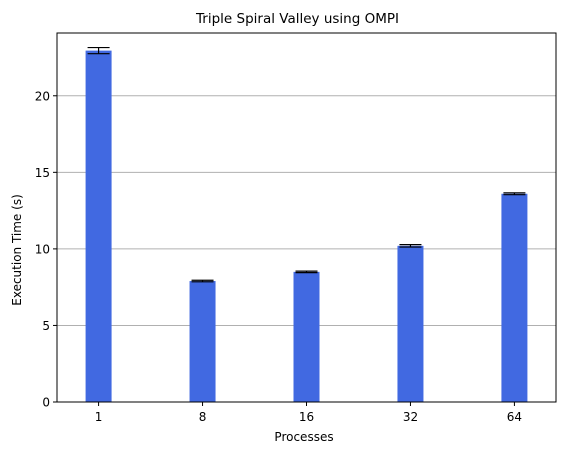  What do you see at coordinates (42, 173) in the screenshot?
I see `y-tick-label: 15` at bounding box center [42, 173].